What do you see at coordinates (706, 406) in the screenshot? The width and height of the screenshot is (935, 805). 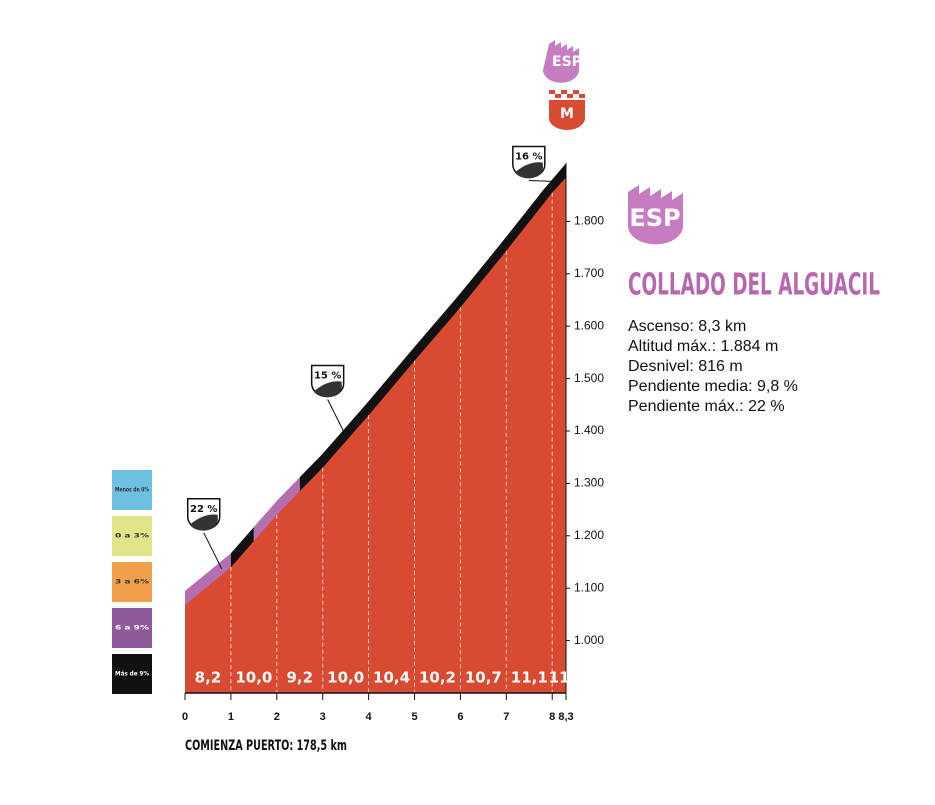 I see `stat-line: Pendiente máx.: 22 %` at bounding box center [706, 406].